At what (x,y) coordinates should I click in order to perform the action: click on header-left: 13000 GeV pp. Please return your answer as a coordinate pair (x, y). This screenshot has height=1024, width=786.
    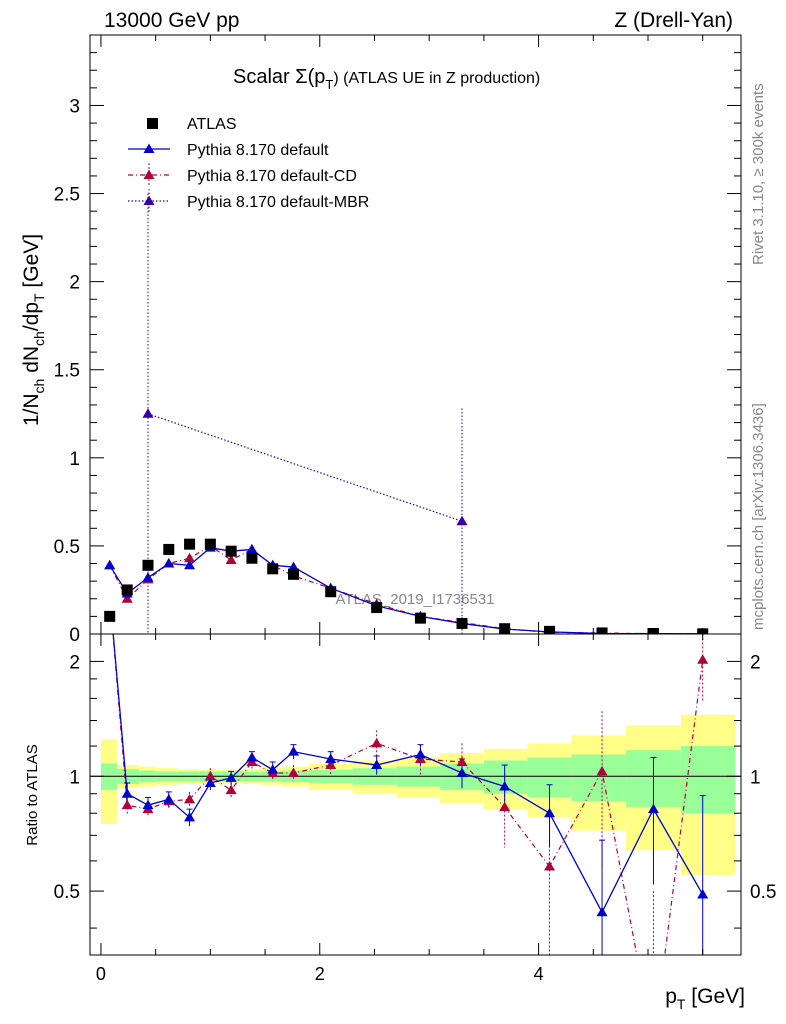
    Looking at the image, I should click on (171, 20).